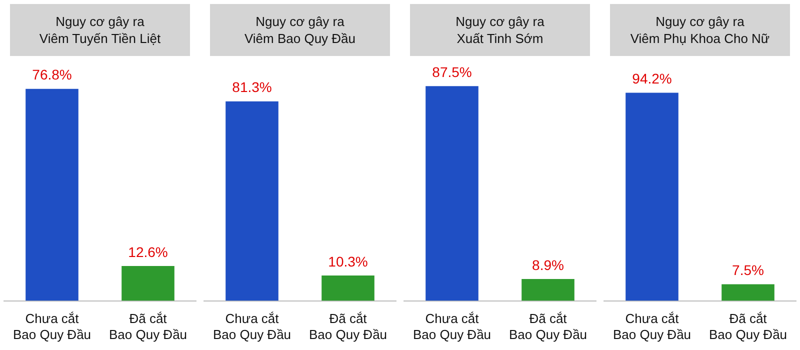  Describe the element at coordinates (748, 270) in the screenshot. I see `data-label: 7.5%` at that location.